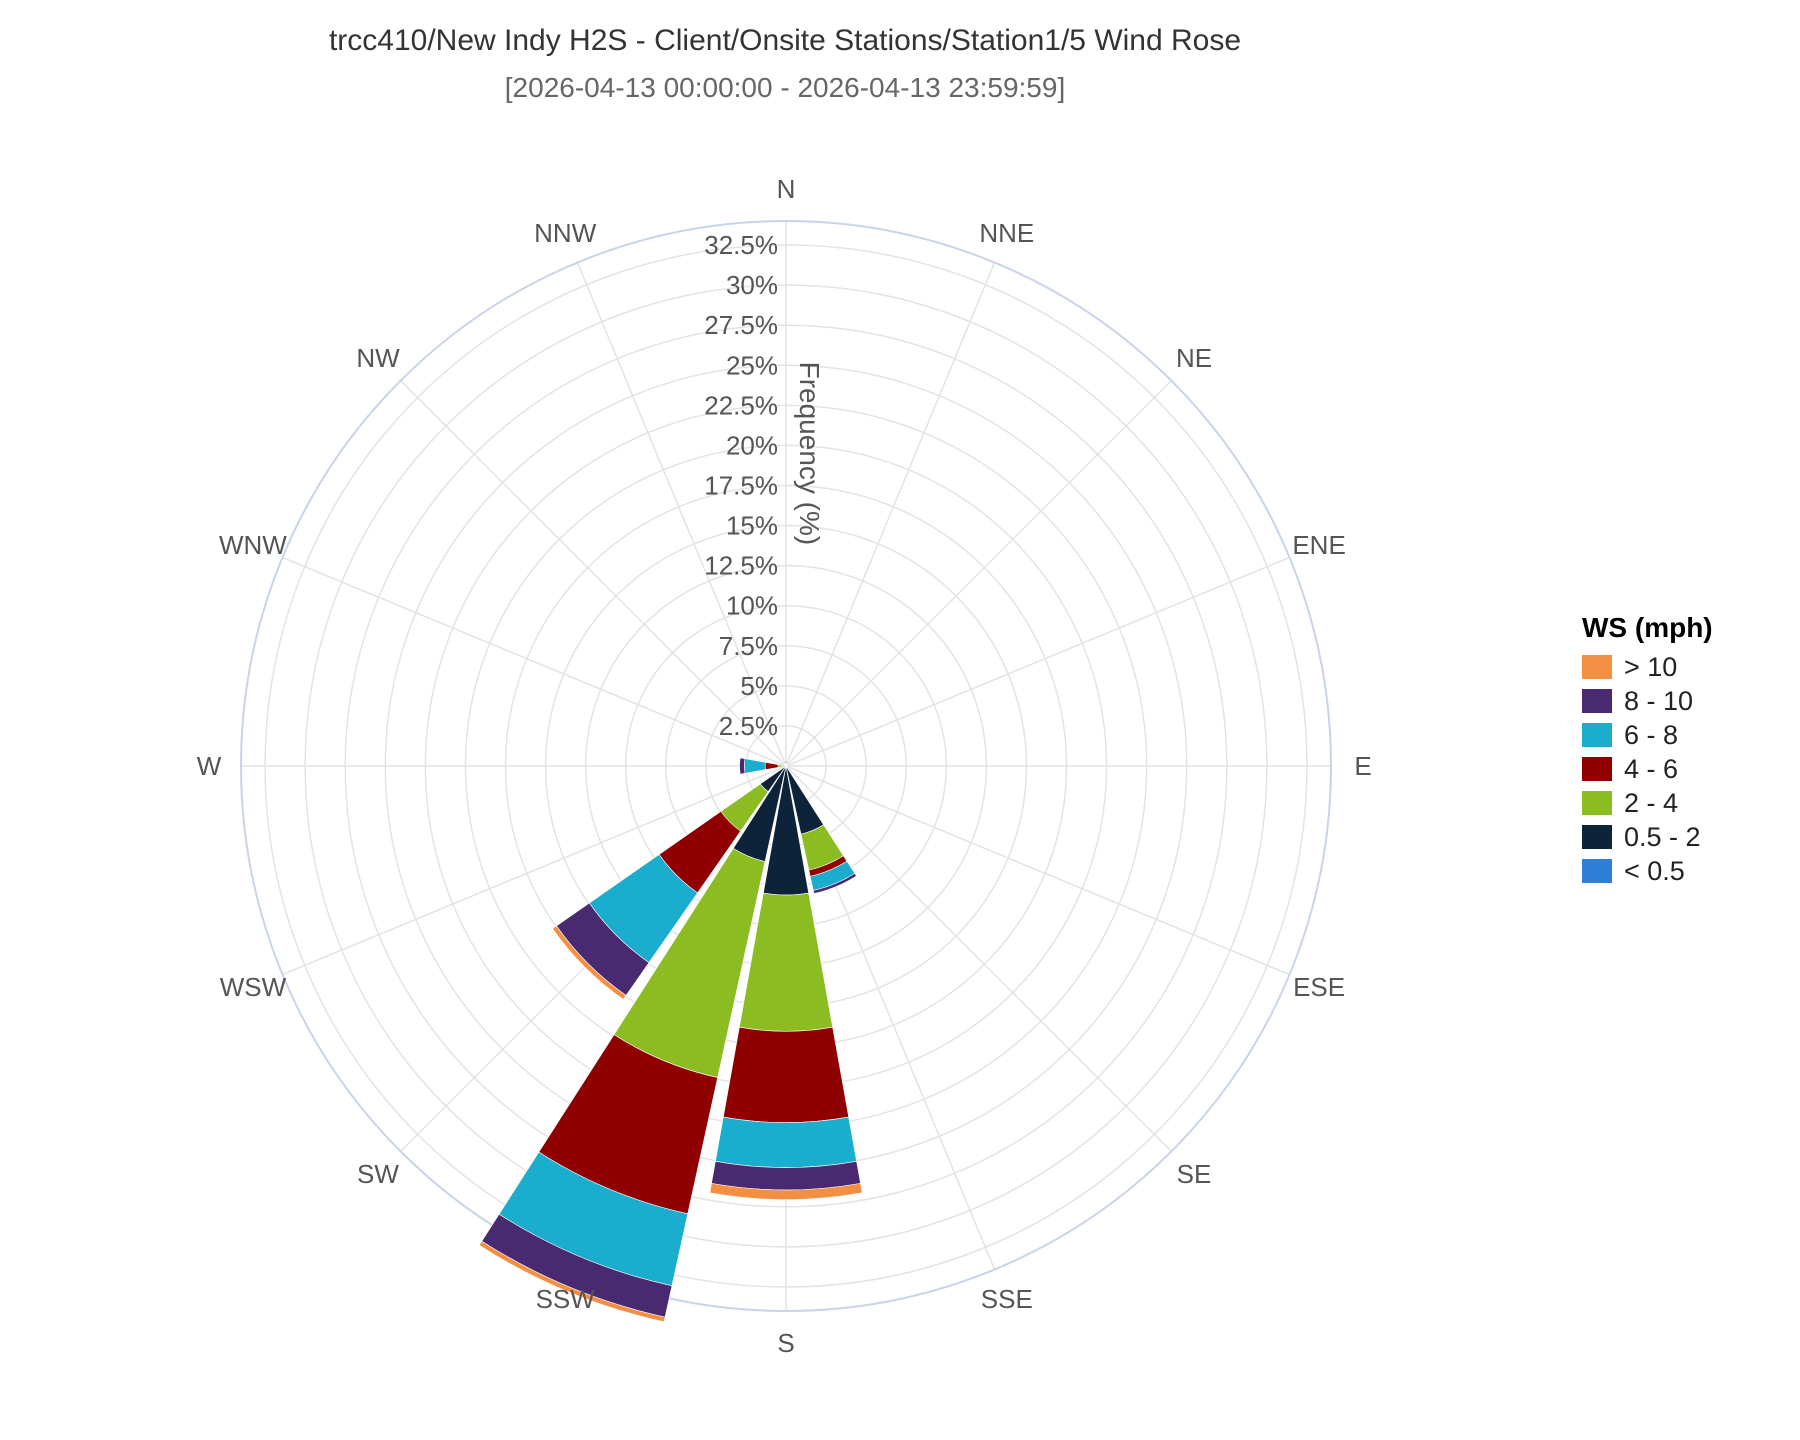  Describe the element at coordinates (1651, 666) in the screenshot. I see `legend-label: > 10` at that location.